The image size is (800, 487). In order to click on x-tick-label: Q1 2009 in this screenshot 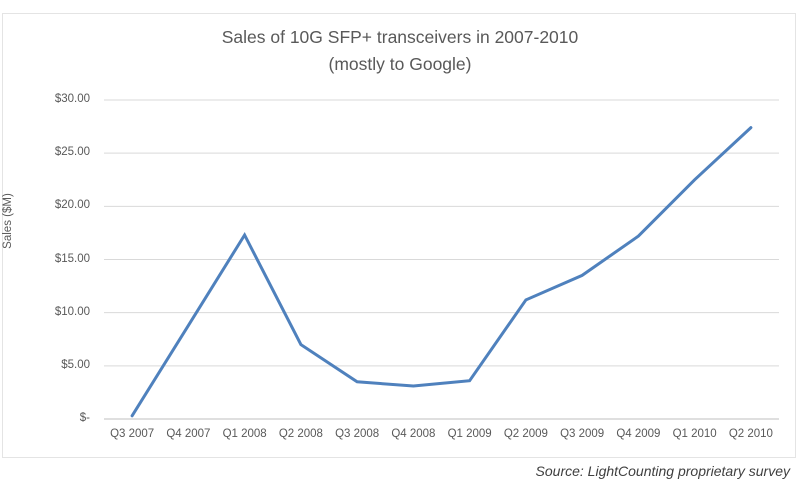, I will do `click(469, 434)`.